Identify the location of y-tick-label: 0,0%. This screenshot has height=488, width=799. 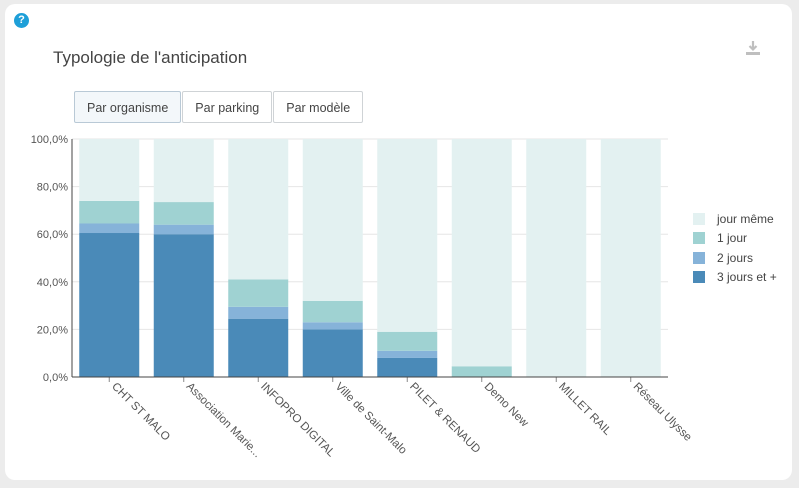
(55, 378).